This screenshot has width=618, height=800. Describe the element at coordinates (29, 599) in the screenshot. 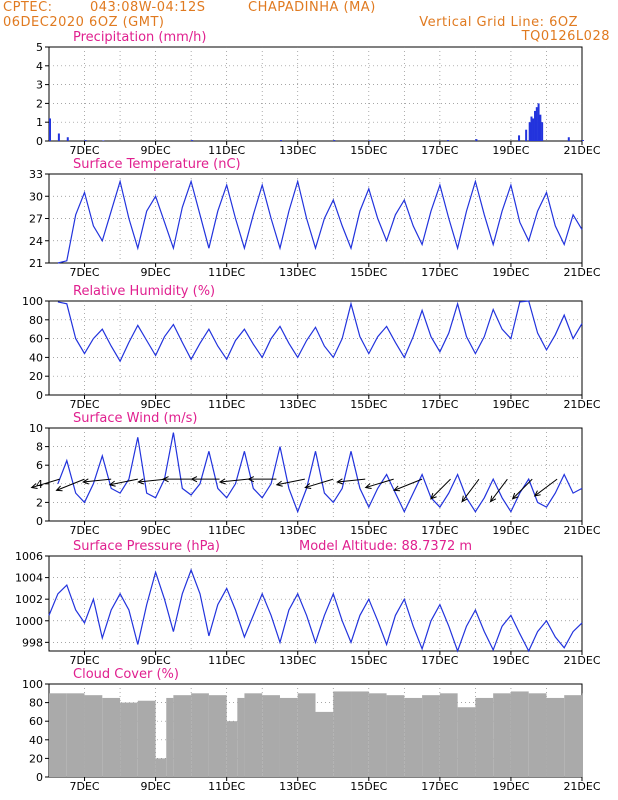

I see `y-tick-label: 1002` at that location.